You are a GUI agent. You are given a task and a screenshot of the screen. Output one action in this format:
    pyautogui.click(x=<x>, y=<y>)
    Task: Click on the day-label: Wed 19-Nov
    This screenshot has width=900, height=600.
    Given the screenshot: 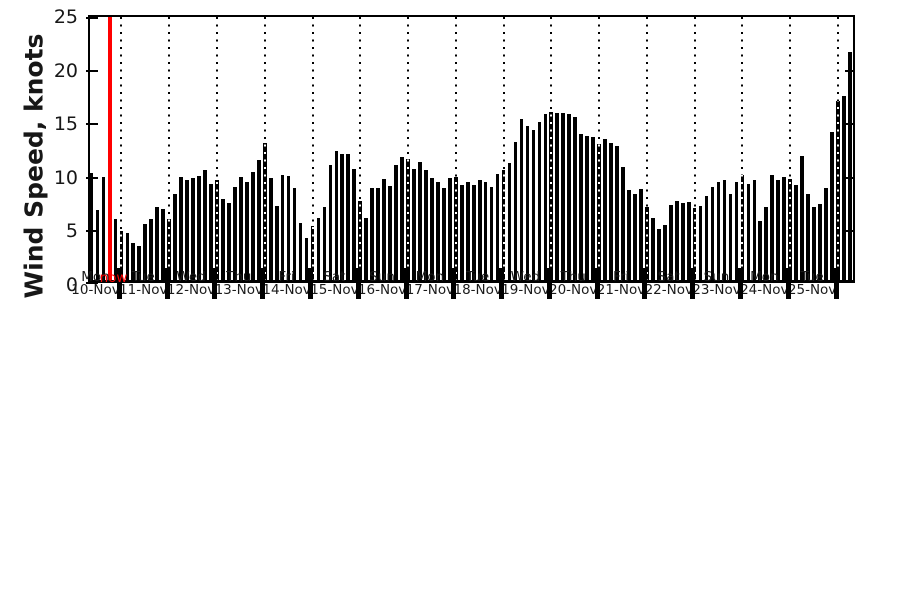 What is the action you would take?
    pyautogui.click(x=525, y=283)
    